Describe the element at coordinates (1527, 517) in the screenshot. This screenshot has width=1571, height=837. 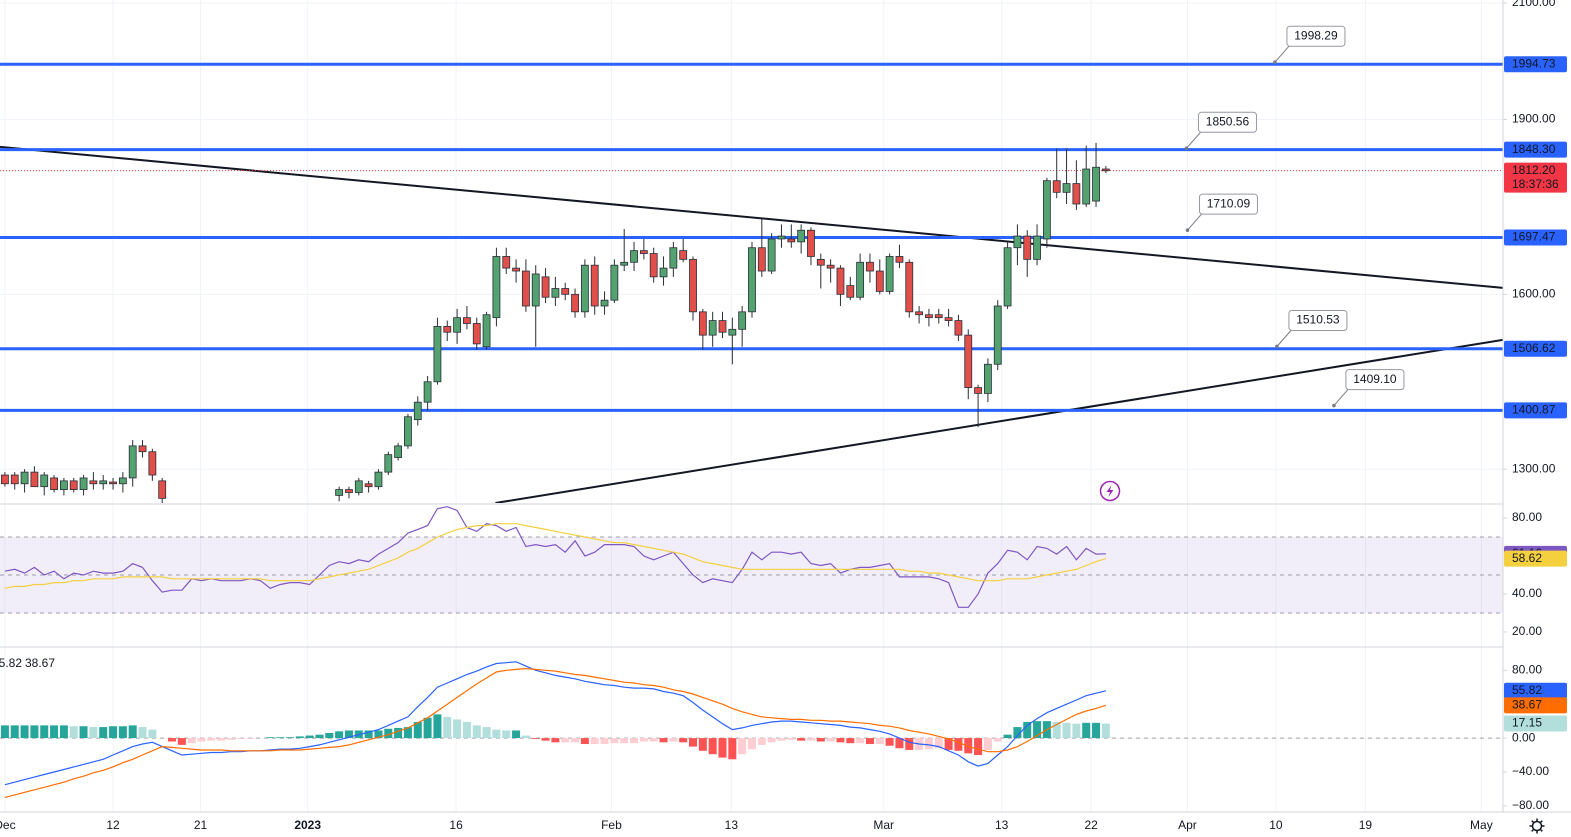
I see `y-tick-label: 80.00` at that location.